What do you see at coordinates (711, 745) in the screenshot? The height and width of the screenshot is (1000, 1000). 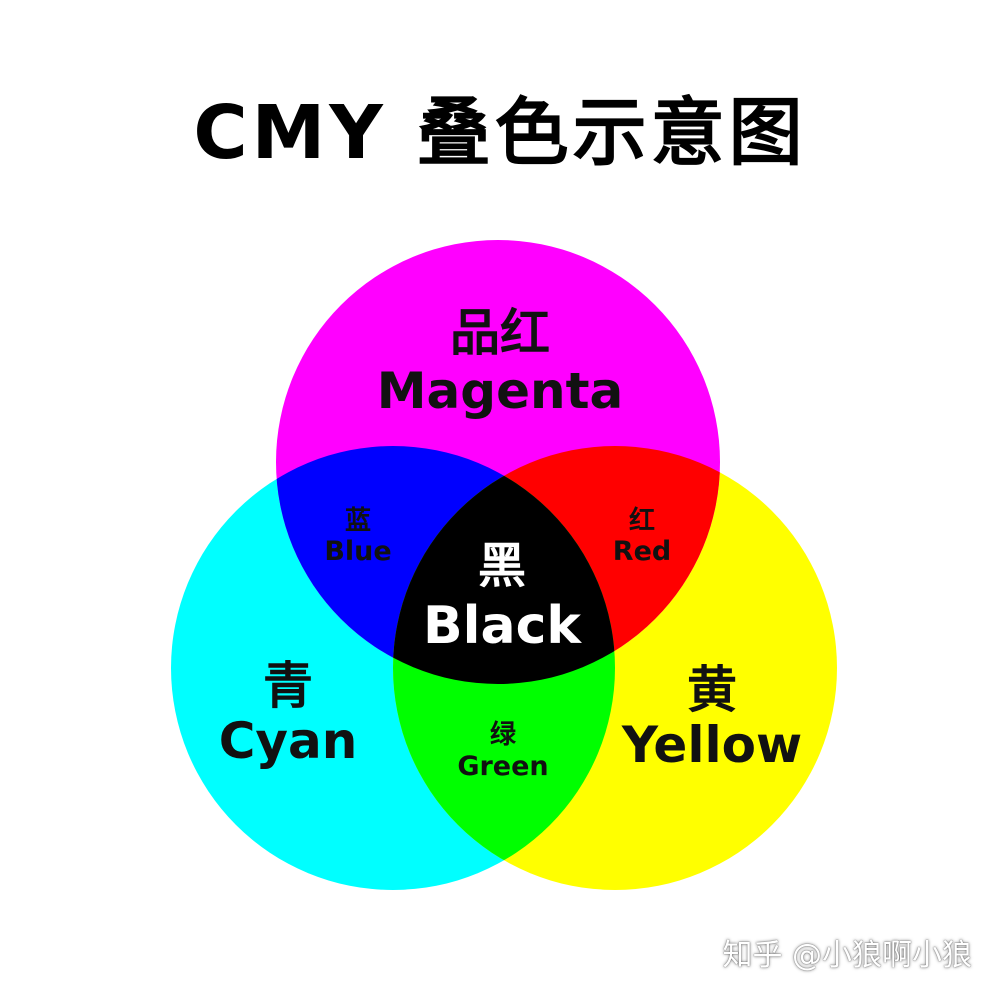 I see `yellow-label-en: Yellow` at bounding box center [711, 745].